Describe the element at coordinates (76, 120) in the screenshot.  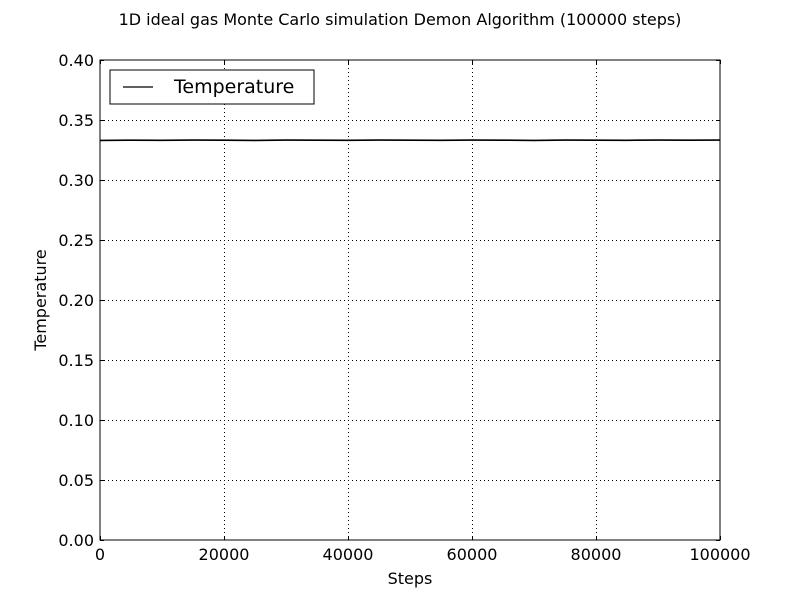
I see `y-tick-label: 0.35` at that location.